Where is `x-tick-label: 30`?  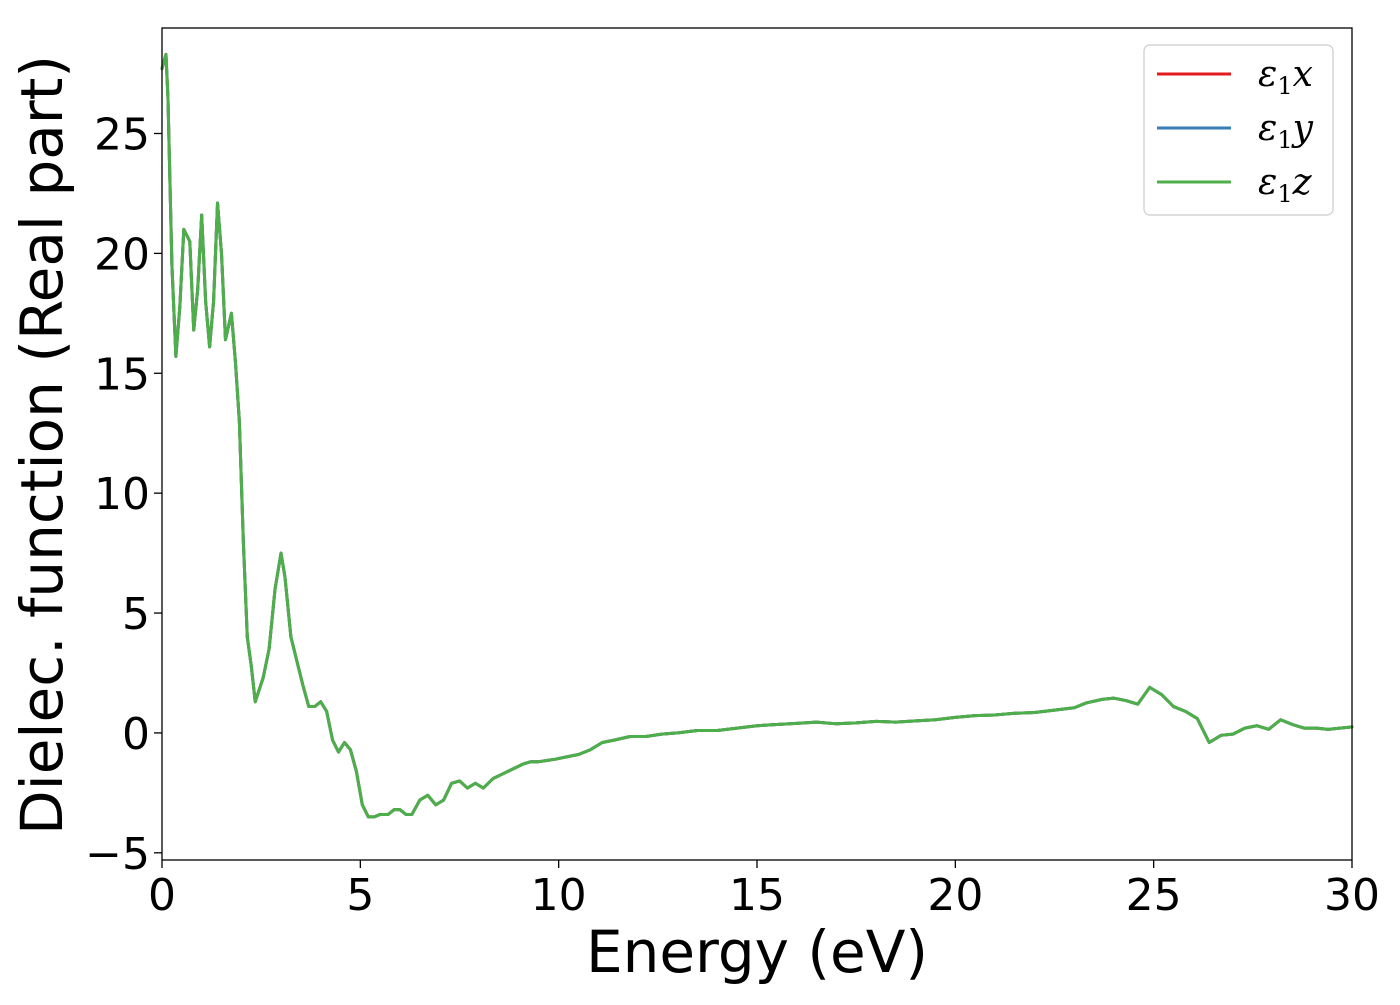 x-tick-label: 30 is located at coordinates (1352, 895).